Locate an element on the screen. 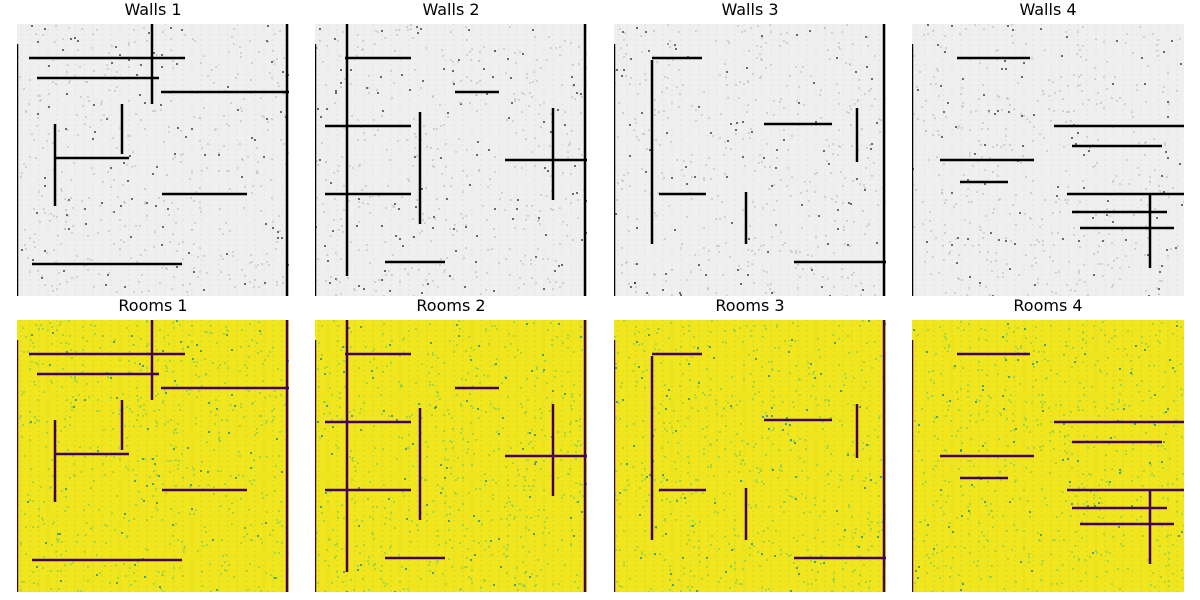 The image size is (1200, 600). panel-title: Rooms 2 is located at coordinates (451, 305).